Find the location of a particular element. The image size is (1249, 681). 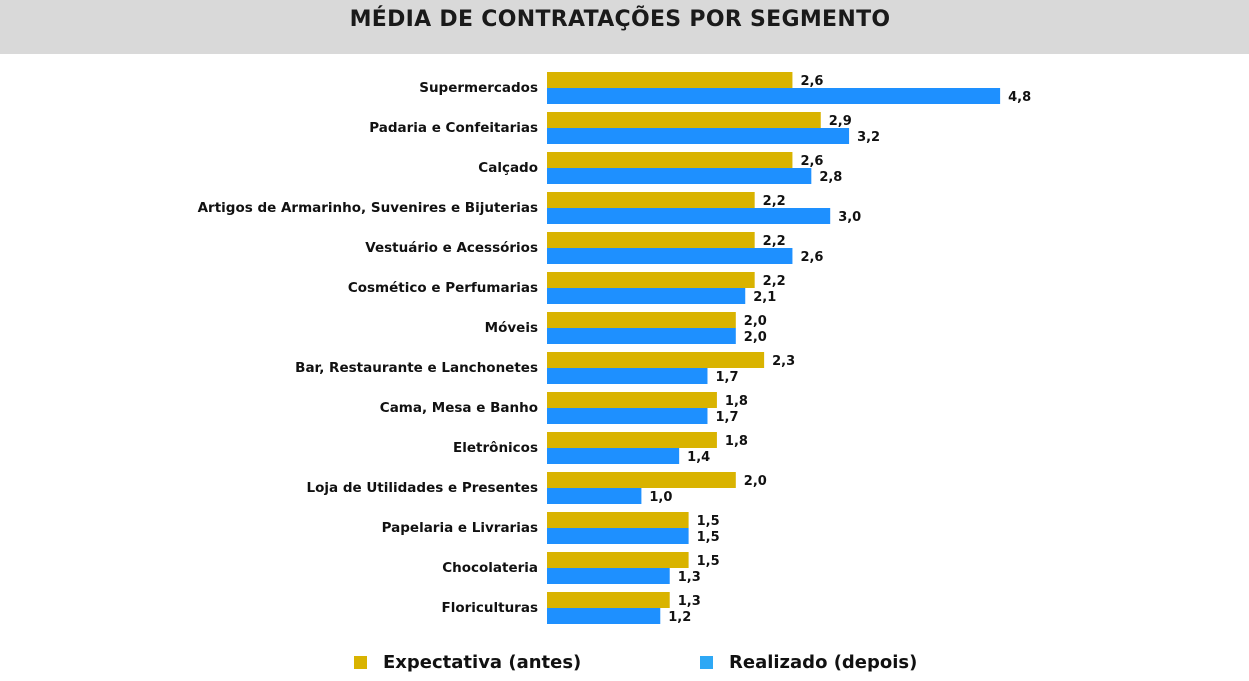

category-label-papelaria-e-livrarias: Papelaria e Livrarias is located at coordinates (460, 528).